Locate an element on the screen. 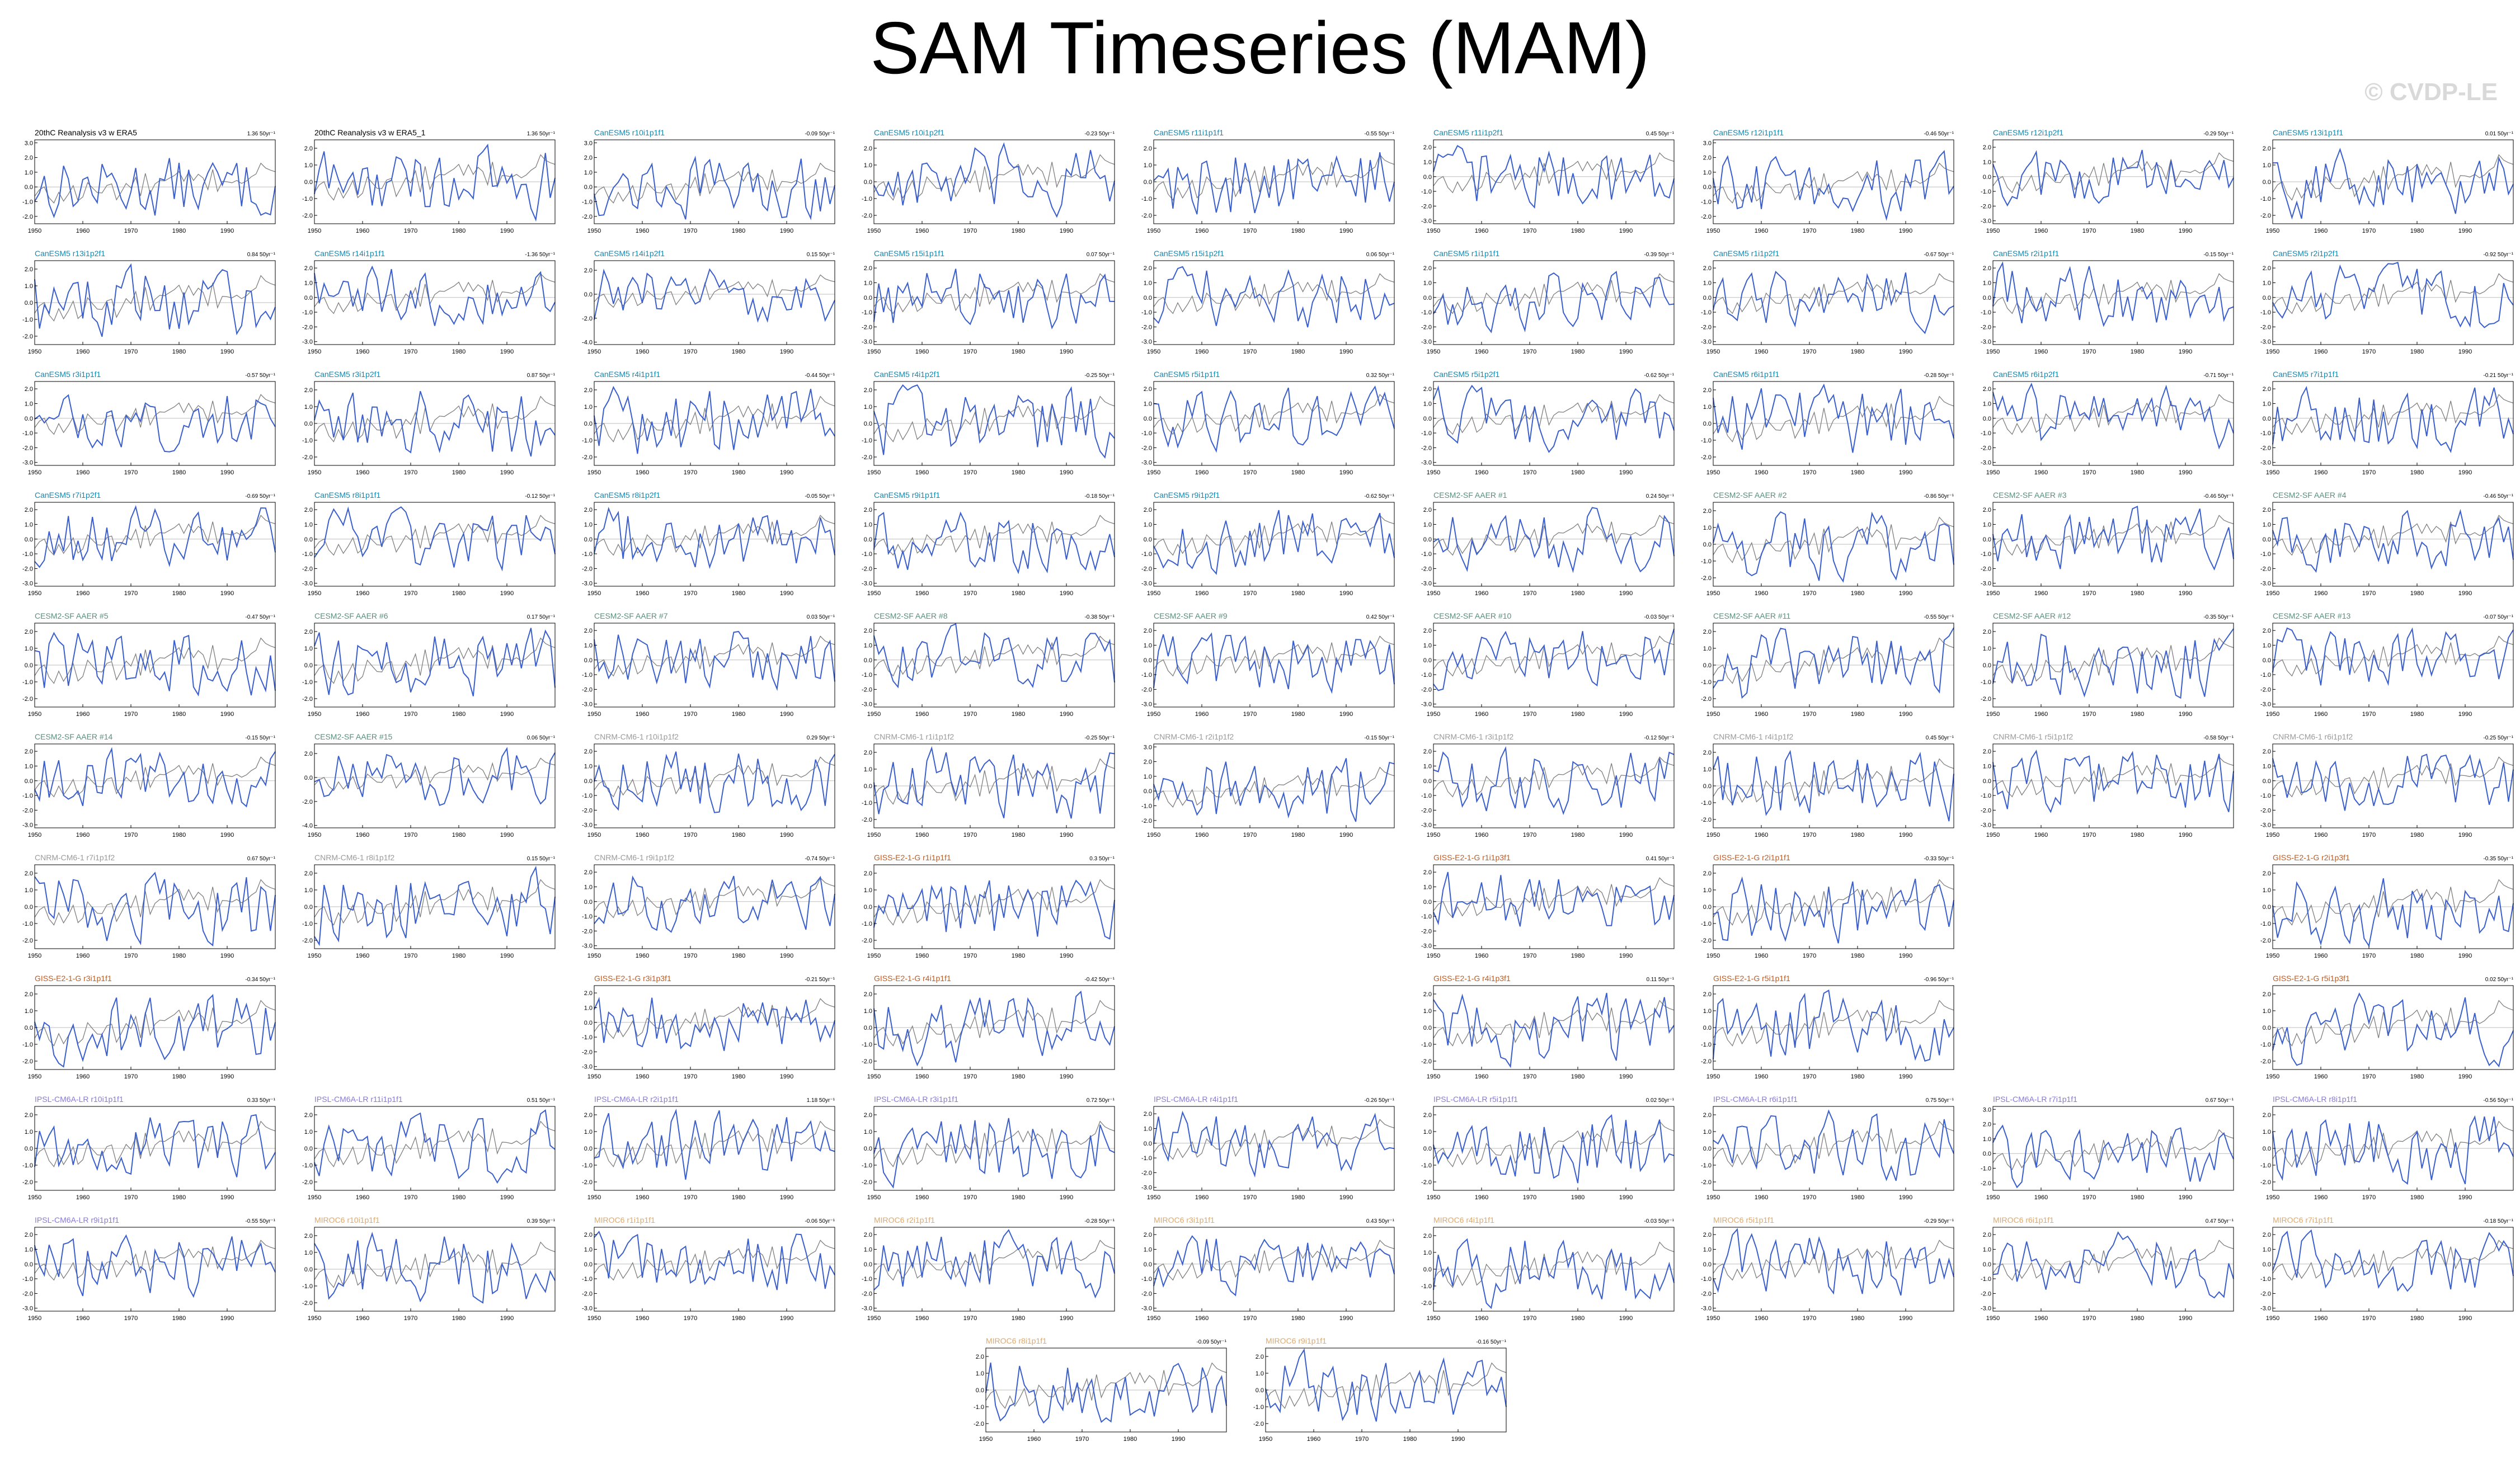 This screenshot has width=2520, height=1470. panel-label: CanESM5 r9i1p1f1 is located at coordinates (908, 495).